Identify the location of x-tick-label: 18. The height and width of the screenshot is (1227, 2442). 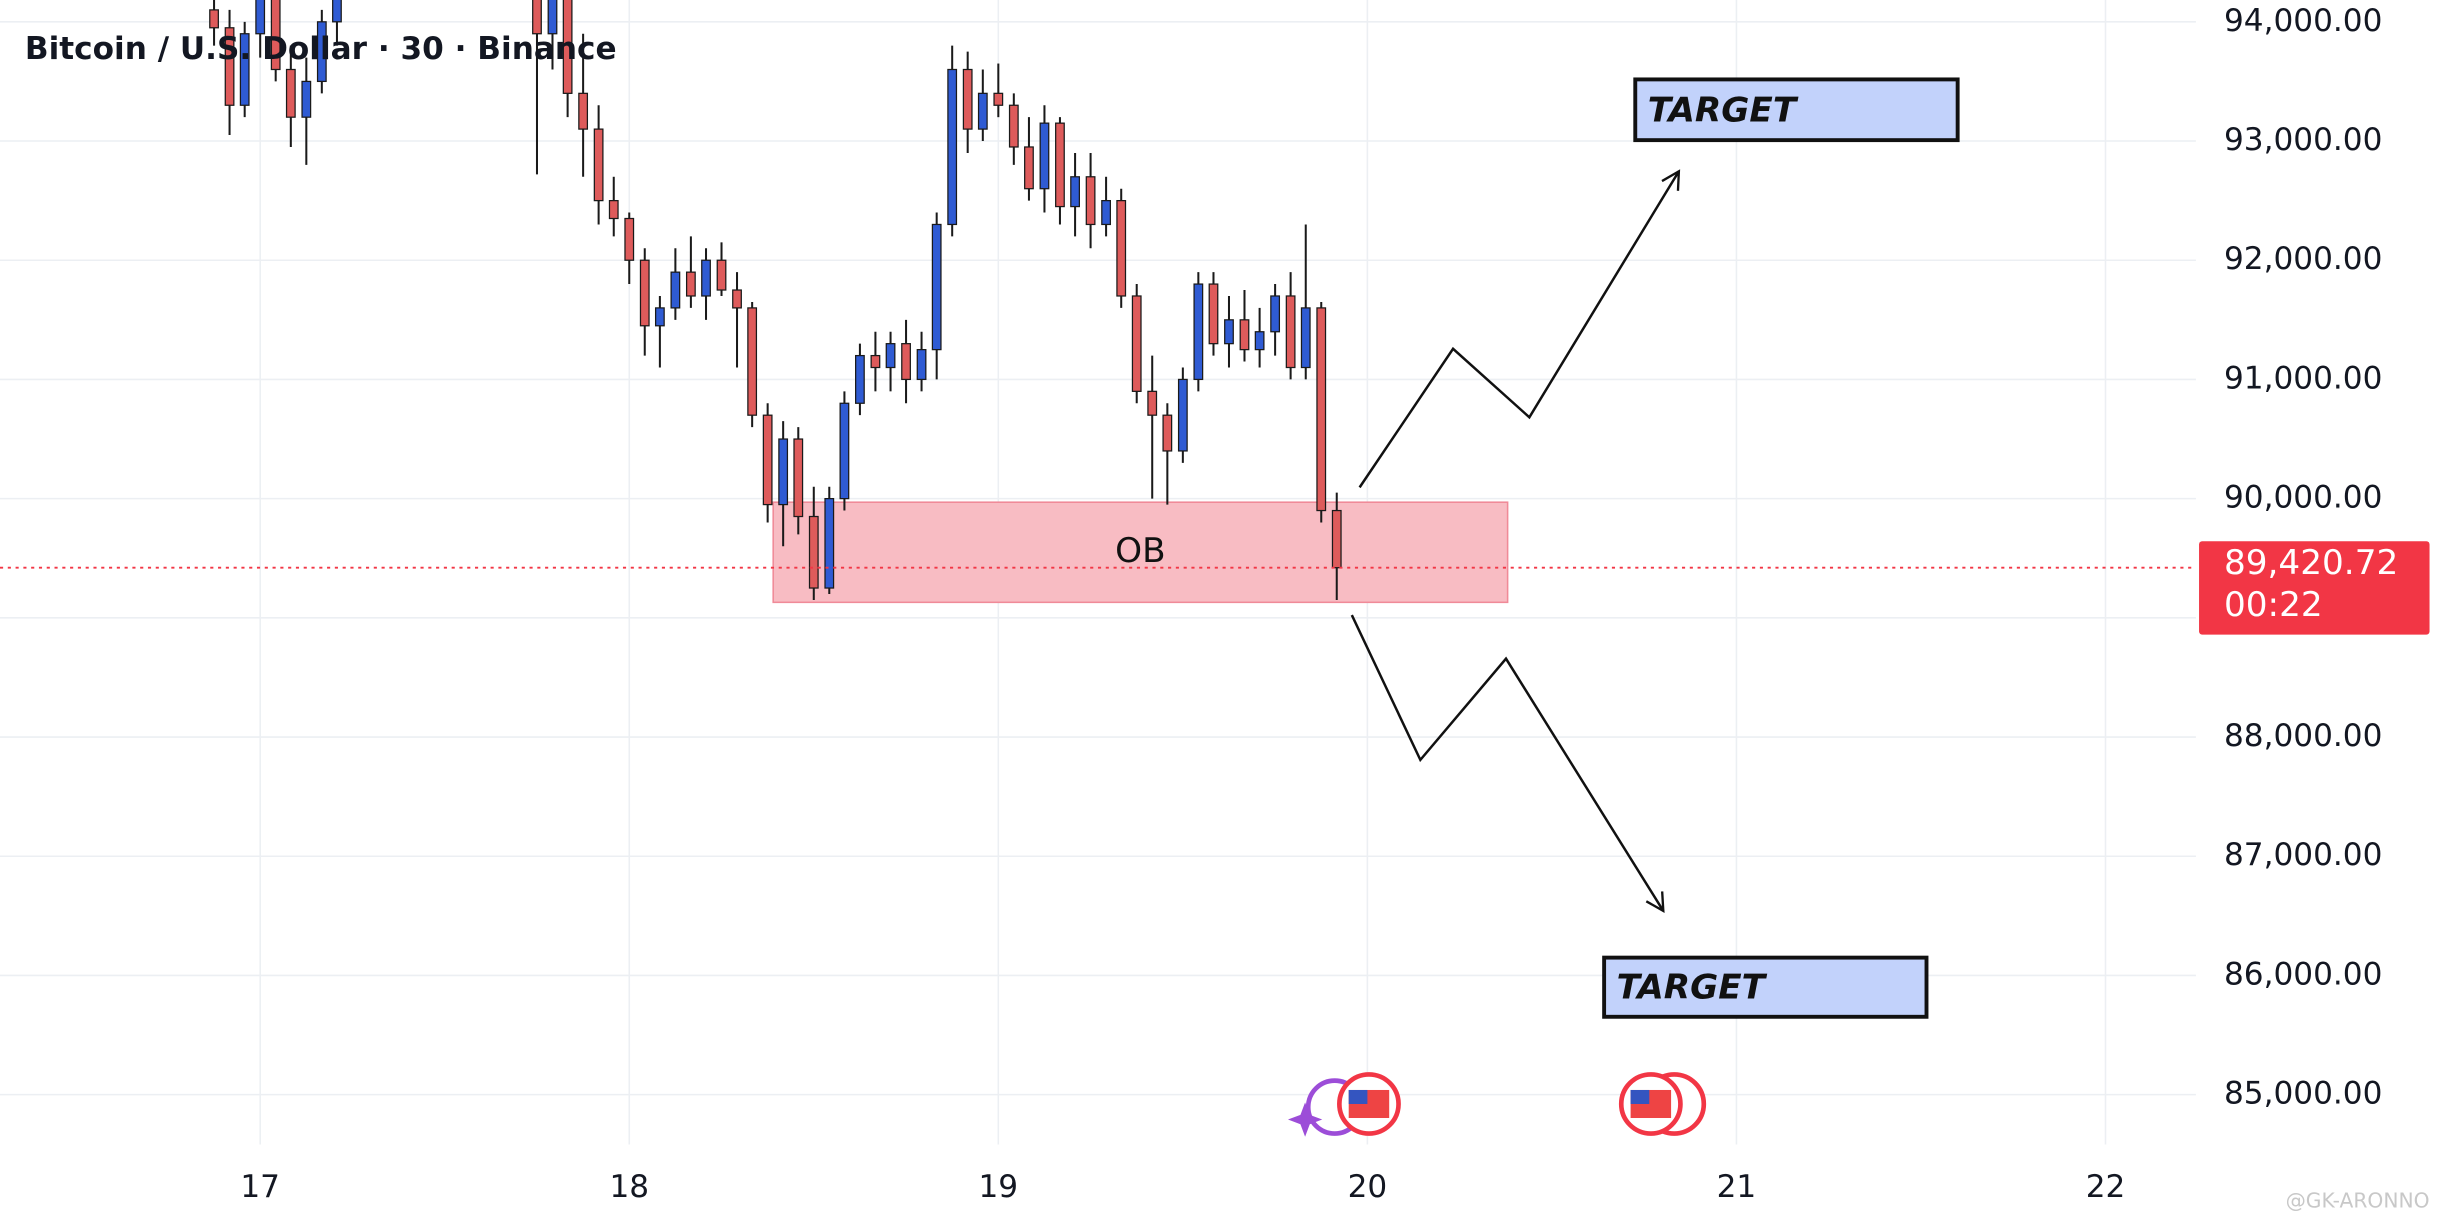
(629, 1187).